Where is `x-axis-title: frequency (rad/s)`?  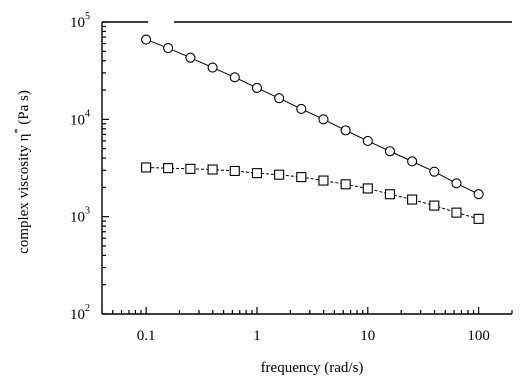
x-axis-title: frequency (rad/s) is located at coordinates (312, 368).